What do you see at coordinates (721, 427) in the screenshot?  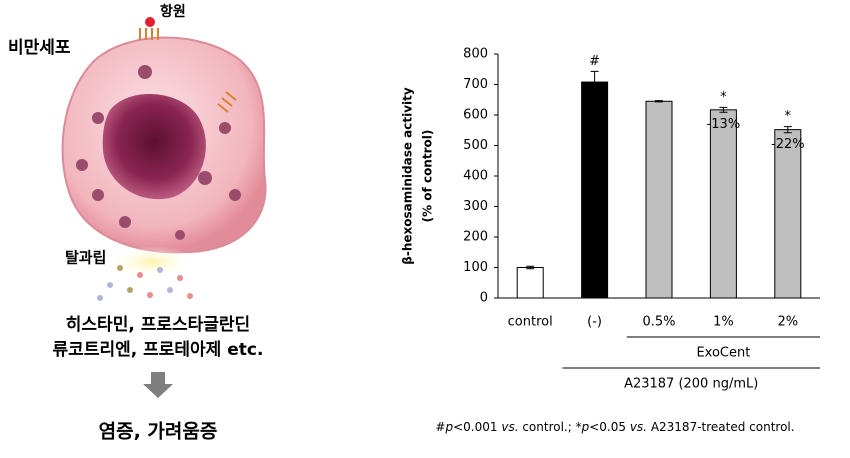 I see `footnote-part: A23187-treated control.` at bounding box center [721, 427].